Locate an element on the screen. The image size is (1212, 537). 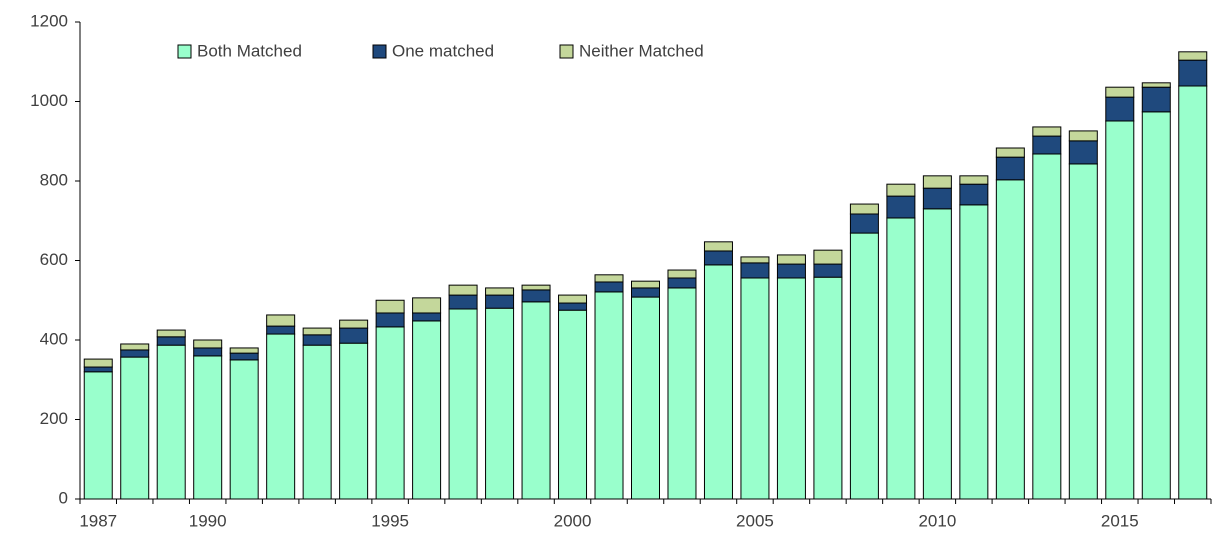
y-tick-label: 1000 is located at coordinates (49, 100).